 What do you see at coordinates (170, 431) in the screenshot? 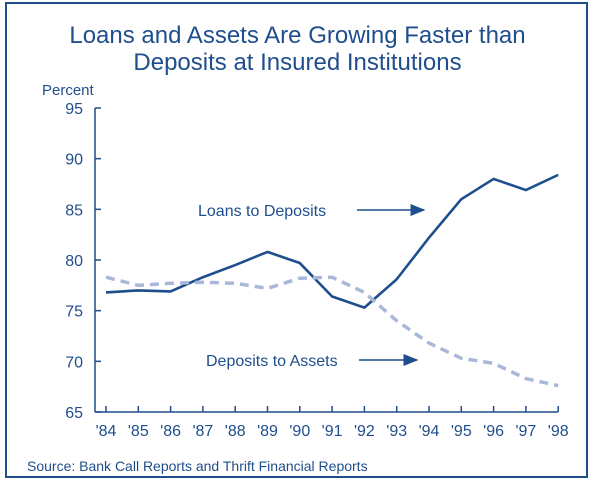
I see `x-tick-label: '86` at bounding box center [170, 431].